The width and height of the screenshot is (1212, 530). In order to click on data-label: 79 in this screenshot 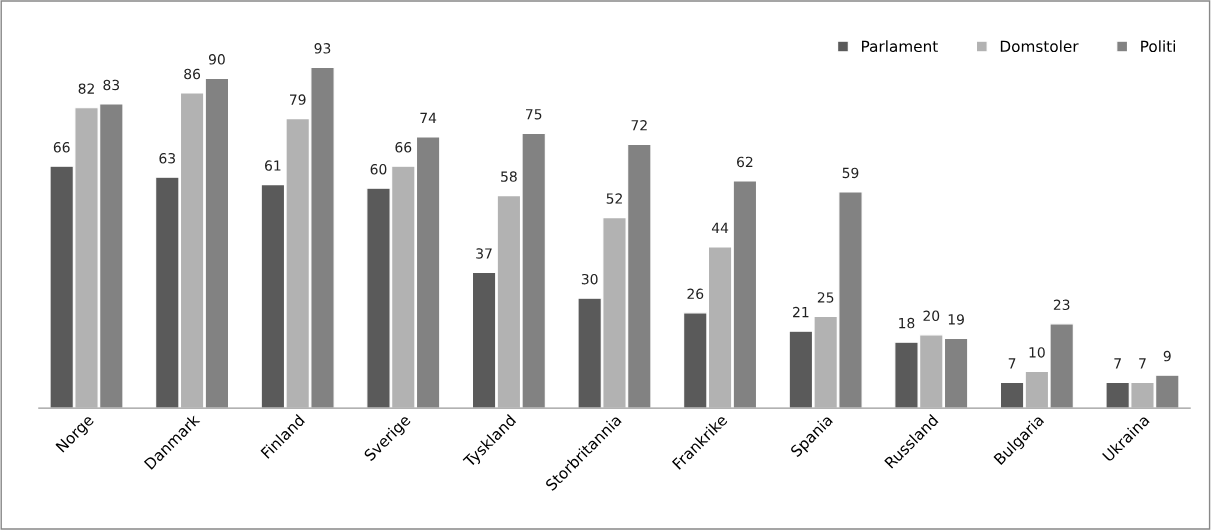, I will do `click(298, 99)`.